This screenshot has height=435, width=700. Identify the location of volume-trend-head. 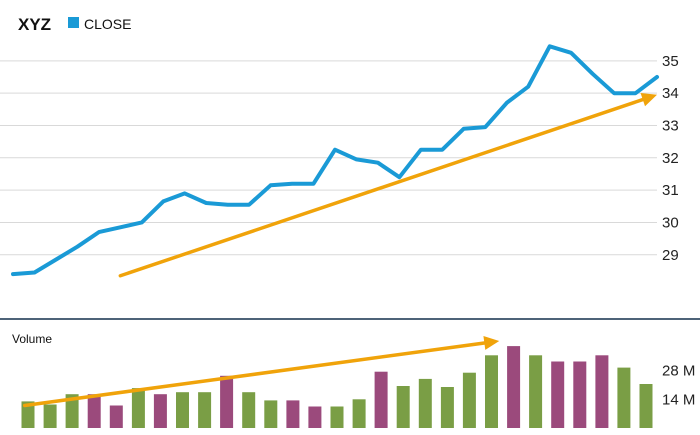
(491, 343).